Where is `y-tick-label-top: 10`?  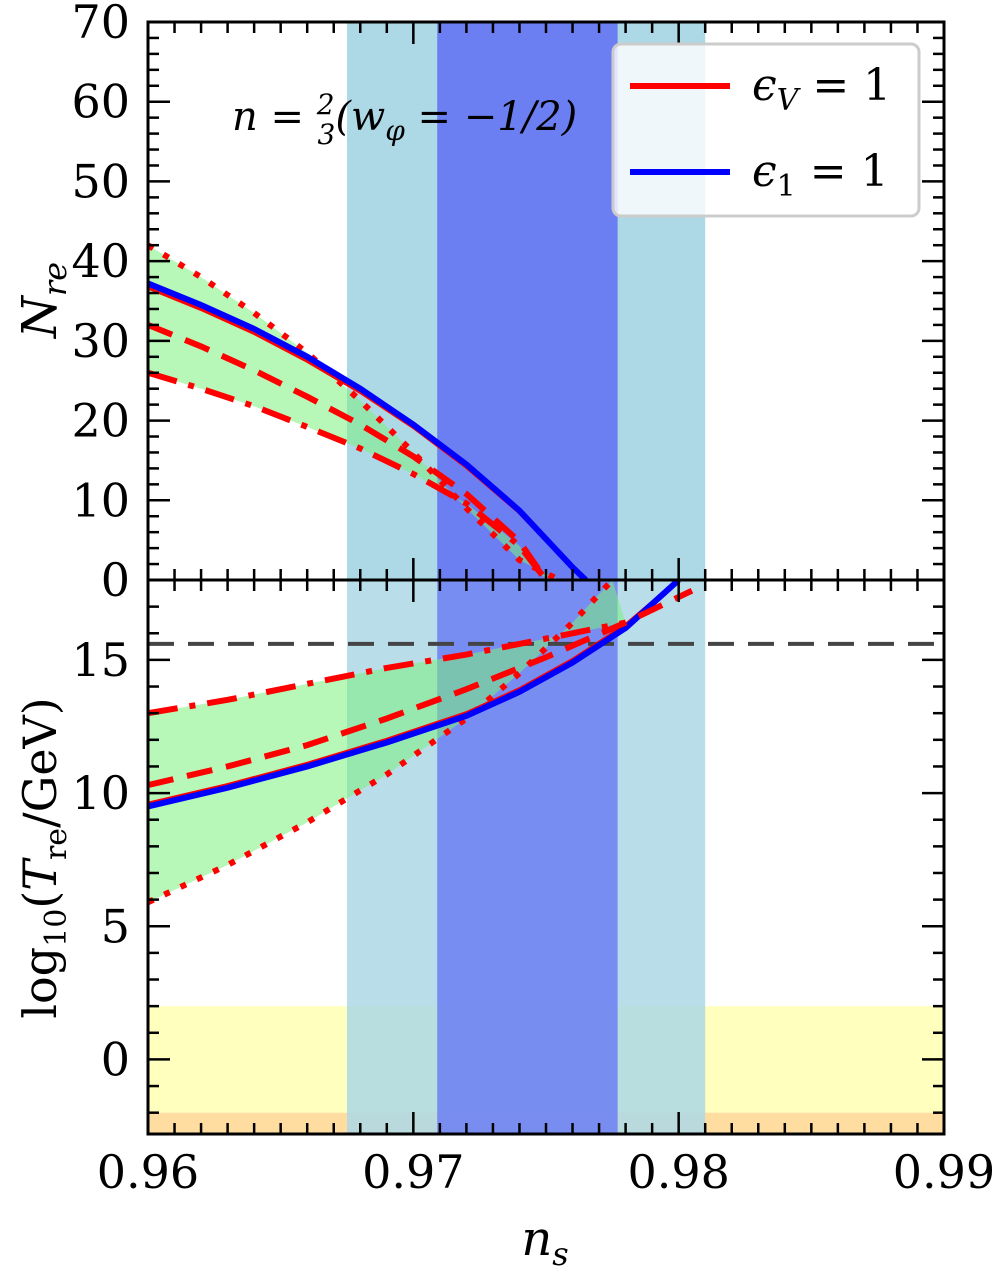 y-tick-label-top: 10 is located at coordinates (100, 500).